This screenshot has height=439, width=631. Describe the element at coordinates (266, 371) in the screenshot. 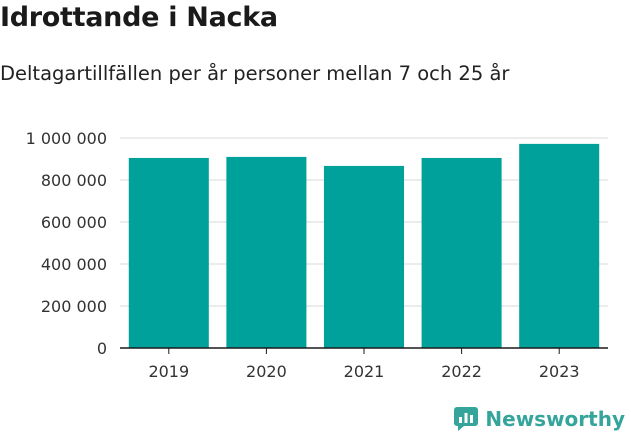

I see `x-tick-label-2020: 2020` at that location.